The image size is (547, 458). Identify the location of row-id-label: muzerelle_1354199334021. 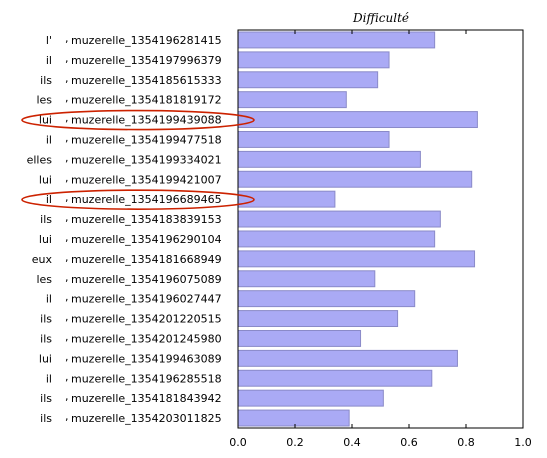
(146, 159).